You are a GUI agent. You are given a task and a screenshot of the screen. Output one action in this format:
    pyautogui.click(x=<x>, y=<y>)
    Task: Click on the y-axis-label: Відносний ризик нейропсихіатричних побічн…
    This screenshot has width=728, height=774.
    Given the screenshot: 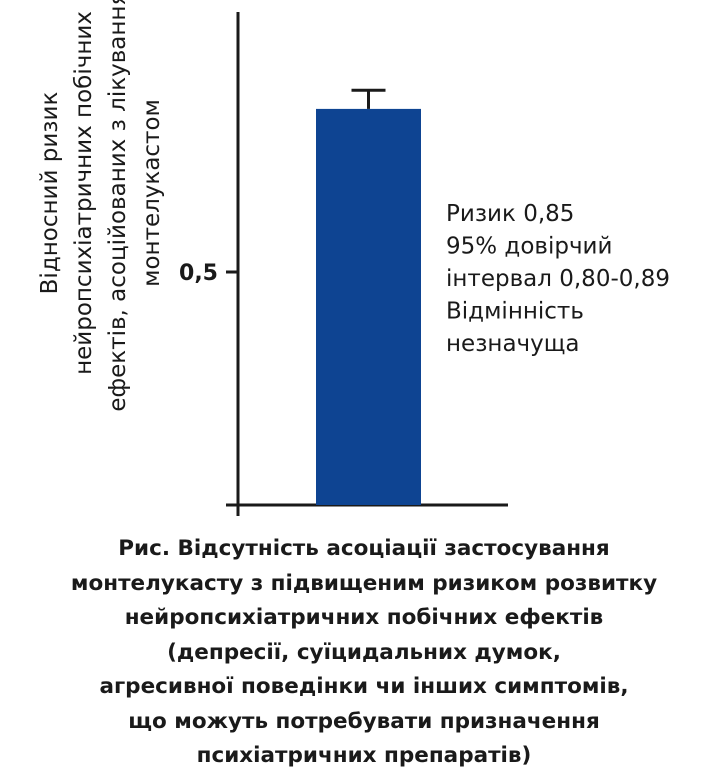 What is the action you would take?
    pyautogui.click(x=101, y=206)
    